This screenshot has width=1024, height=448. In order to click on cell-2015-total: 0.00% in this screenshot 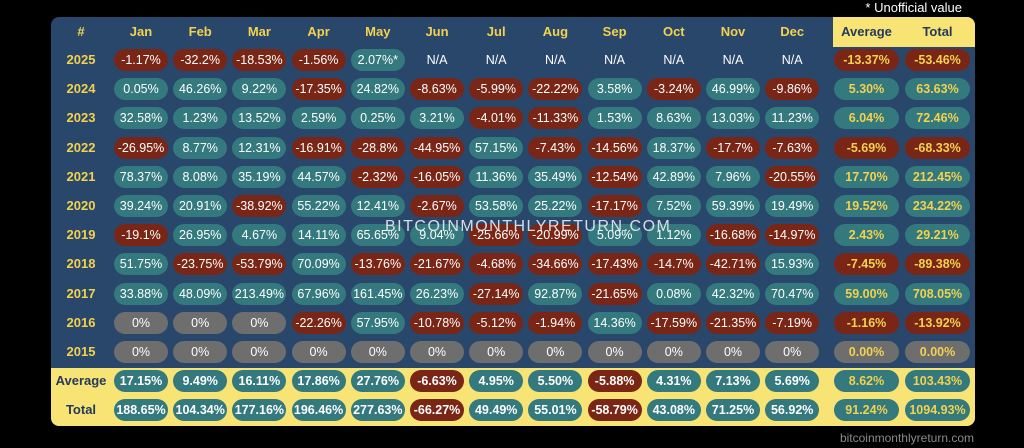, I will do `click(937, 352)`.